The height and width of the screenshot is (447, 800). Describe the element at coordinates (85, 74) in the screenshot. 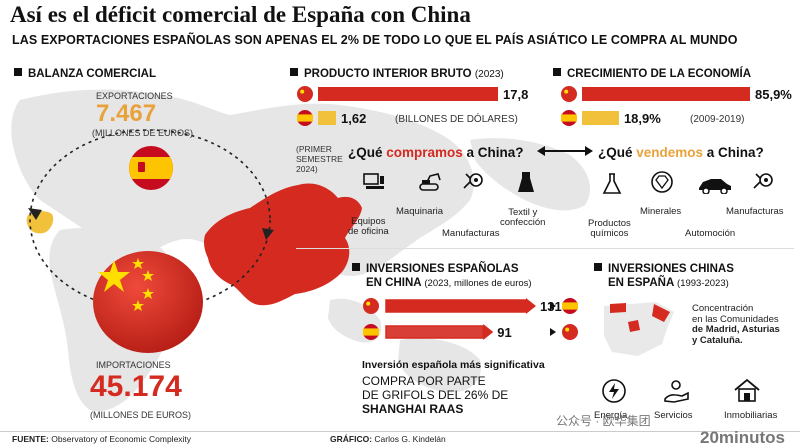

I see `balanza-heading: BALANZA COMERCIAL` at that location.